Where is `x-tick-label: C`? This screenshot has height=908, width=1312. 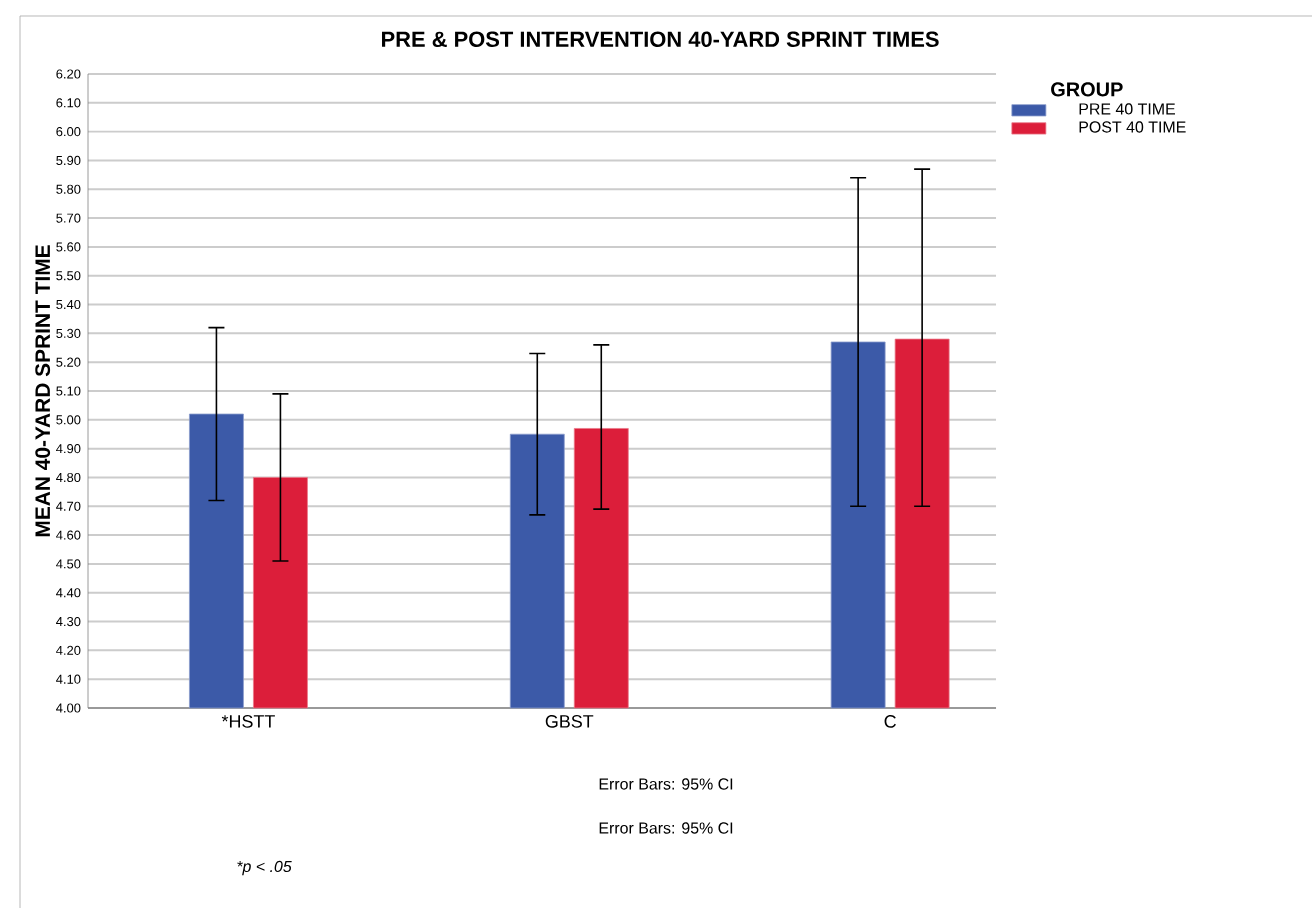
x-tick-label: C is located at coordinates (890, 721).